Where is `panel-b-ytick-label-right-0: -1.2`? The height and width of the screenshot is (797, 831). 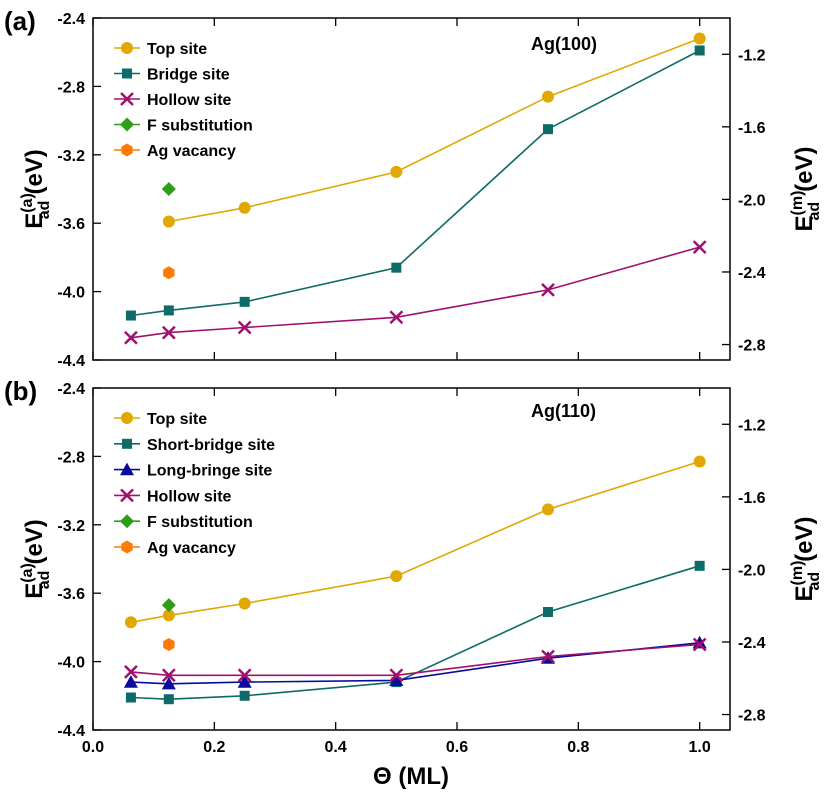
panel-b-ytick-label-right-0: -1.2 is located at coordinates (752, 425).